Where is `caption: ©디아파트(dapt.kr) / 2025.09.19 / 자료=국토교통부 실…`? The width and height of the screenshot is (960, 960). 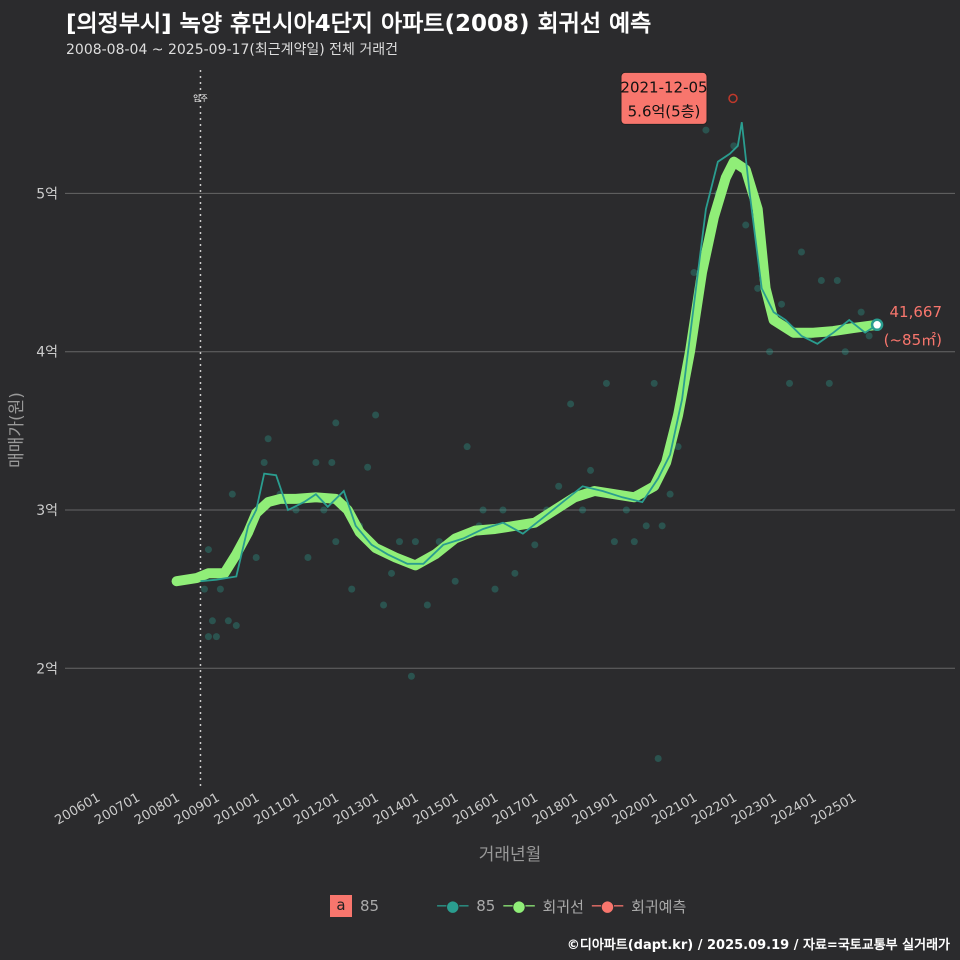 caption: ©디아파트(dapt.kr) / 2025.09.19 / 자료=국토교통부 실… is located at coordinates (758, 945).